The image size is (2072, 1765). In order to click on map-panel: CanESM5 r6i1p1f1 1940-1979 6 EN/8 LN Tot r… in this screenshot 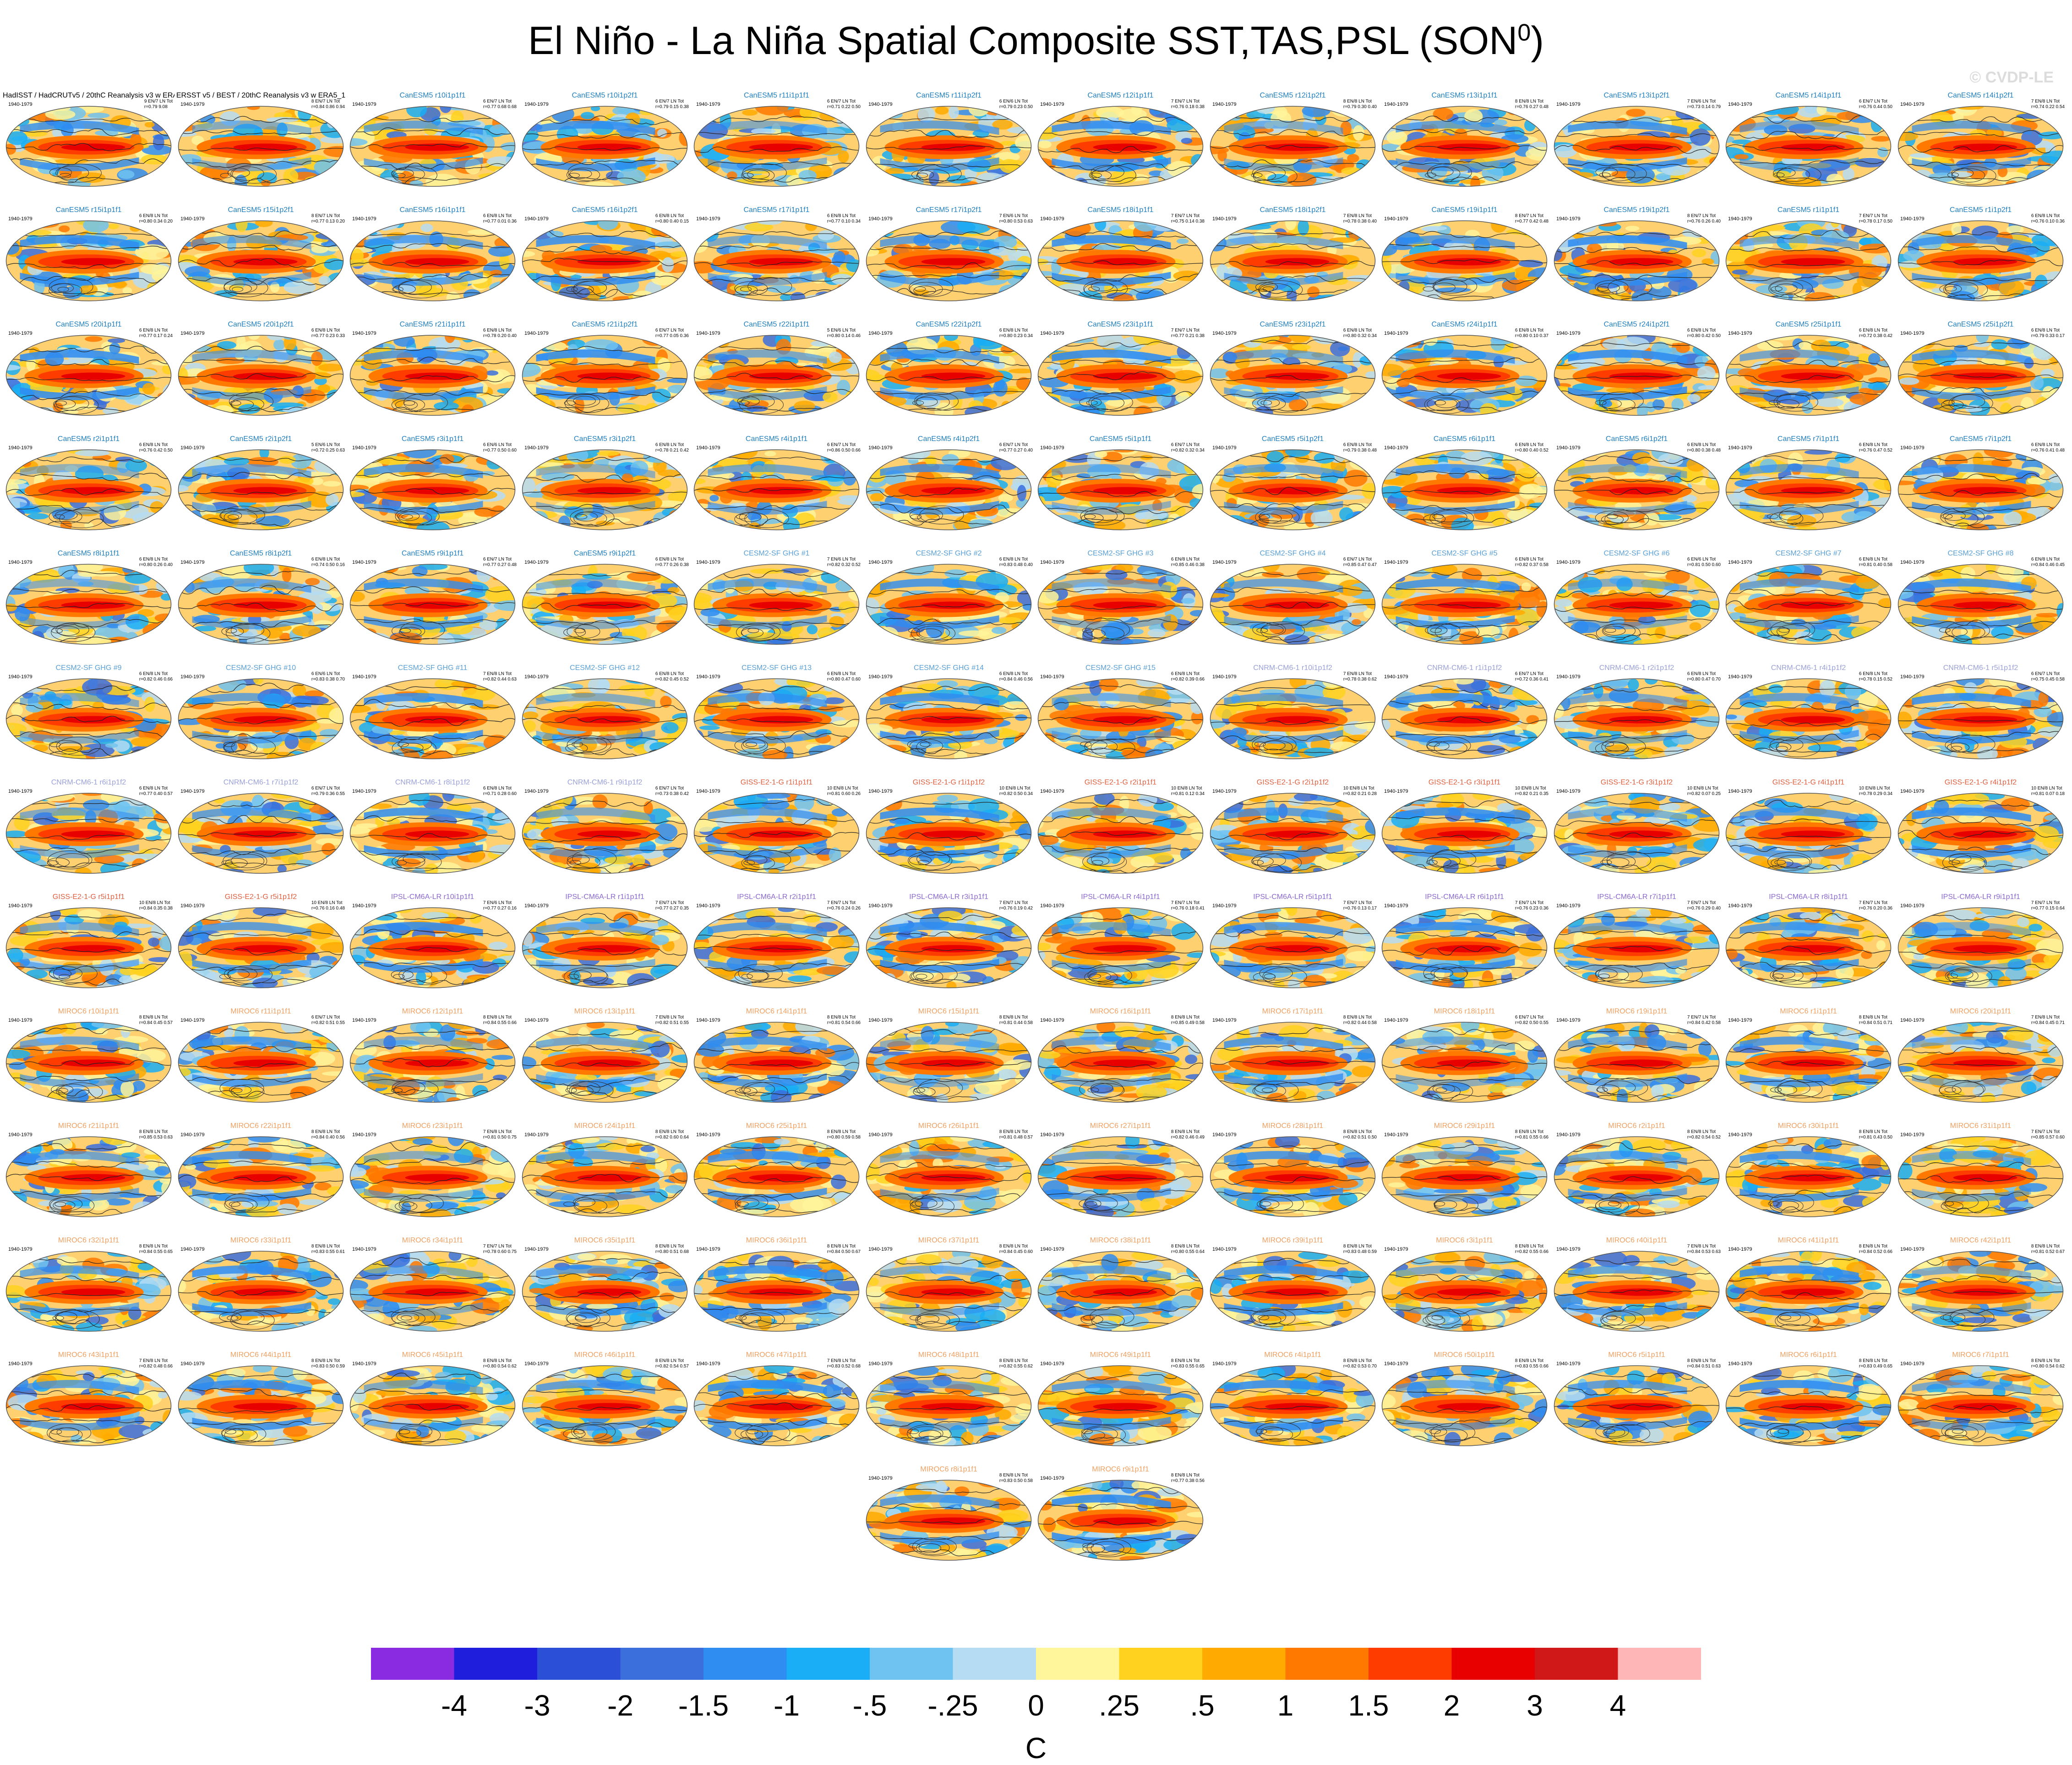, I will do `click(1464, 485)`.